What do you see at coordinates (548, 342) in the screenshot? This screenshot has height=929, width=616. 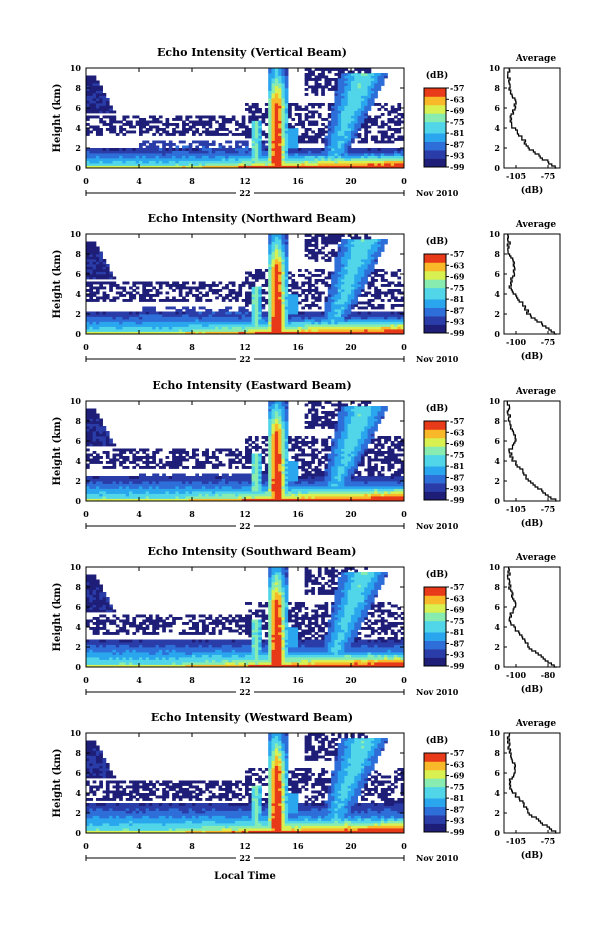 I see `average-x-tick-label: -75` at bounding box center [548, 342].